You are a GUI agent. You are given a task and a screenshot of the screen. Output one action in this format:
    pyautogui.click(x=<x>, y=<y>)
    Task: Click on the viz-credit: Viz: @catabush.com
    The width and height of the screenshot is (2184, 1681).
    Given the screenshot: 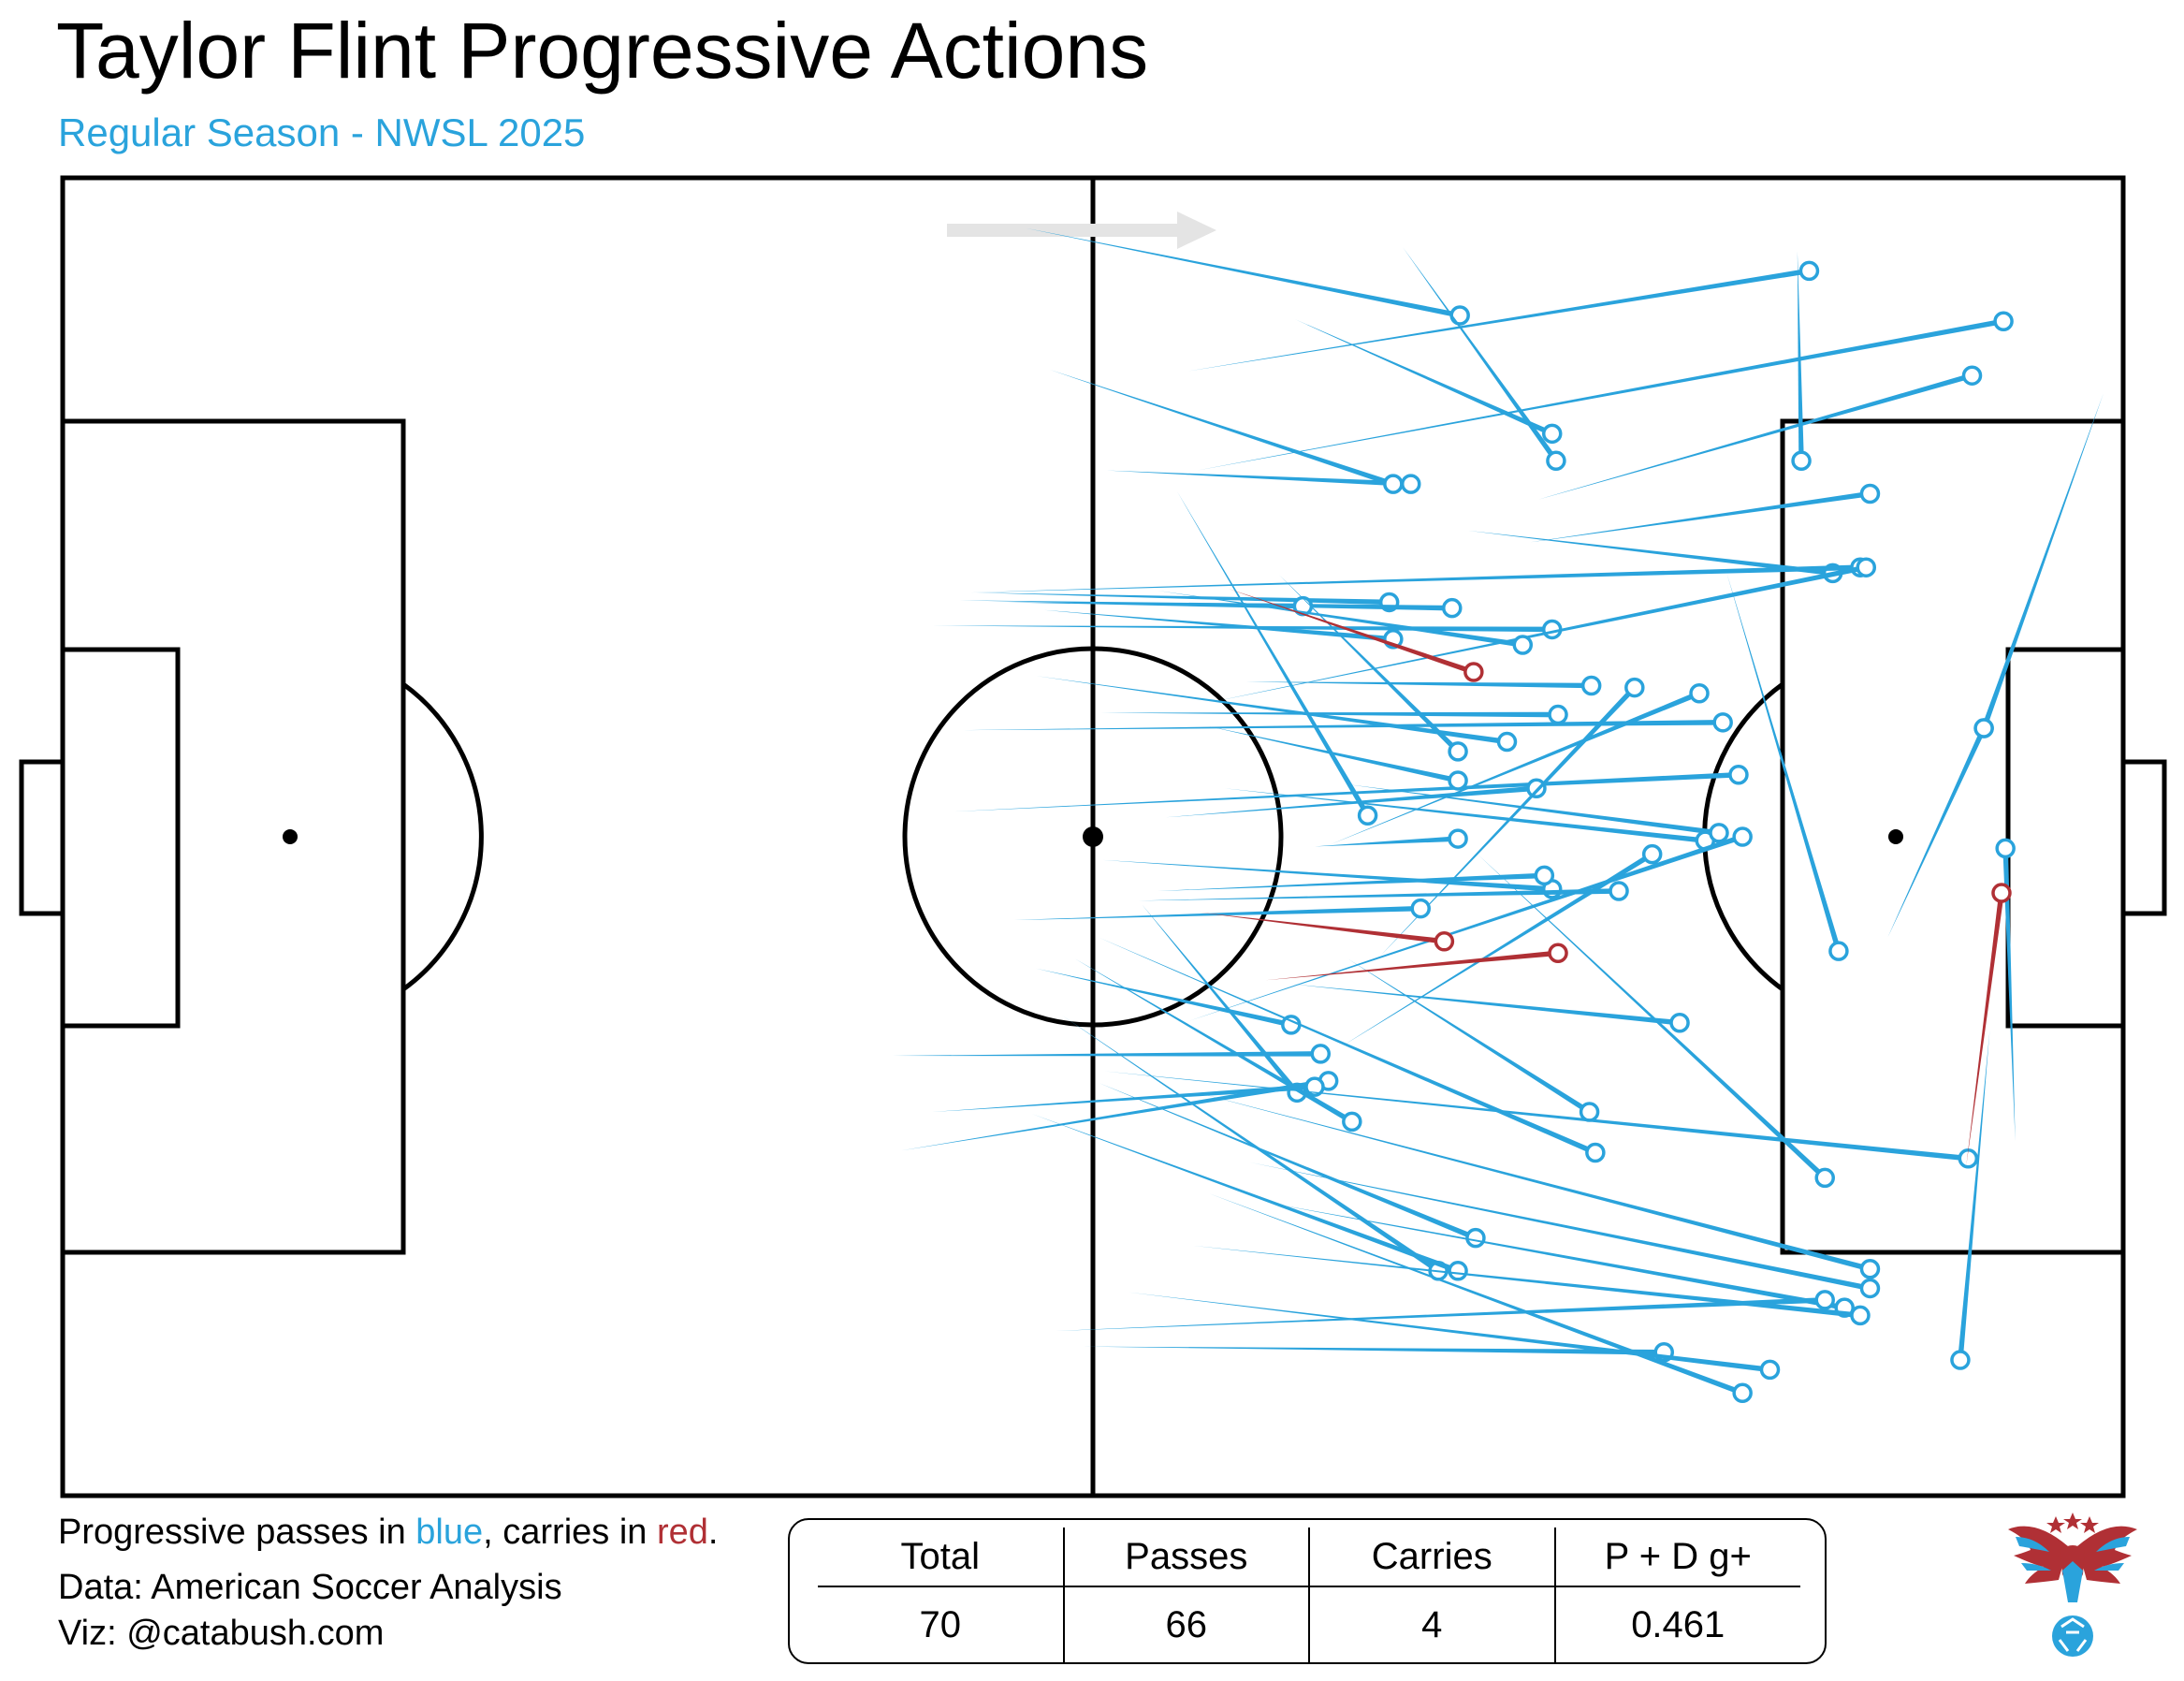 What is the action you would take?
    pyautogui.click(x=221, y=1633)
    